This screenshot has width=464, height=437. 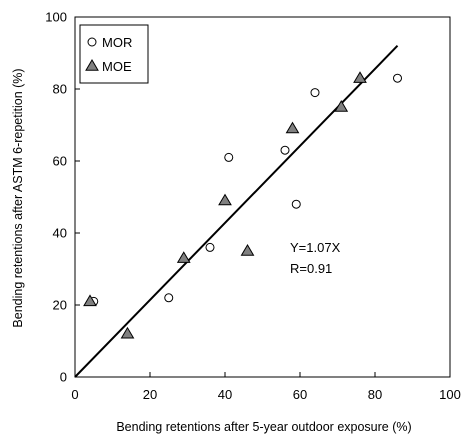 What do you see at coordinates (315, 247) in the screenshot?
I see `equation-label: Y=1.07X` at bounding box center [315, 247].